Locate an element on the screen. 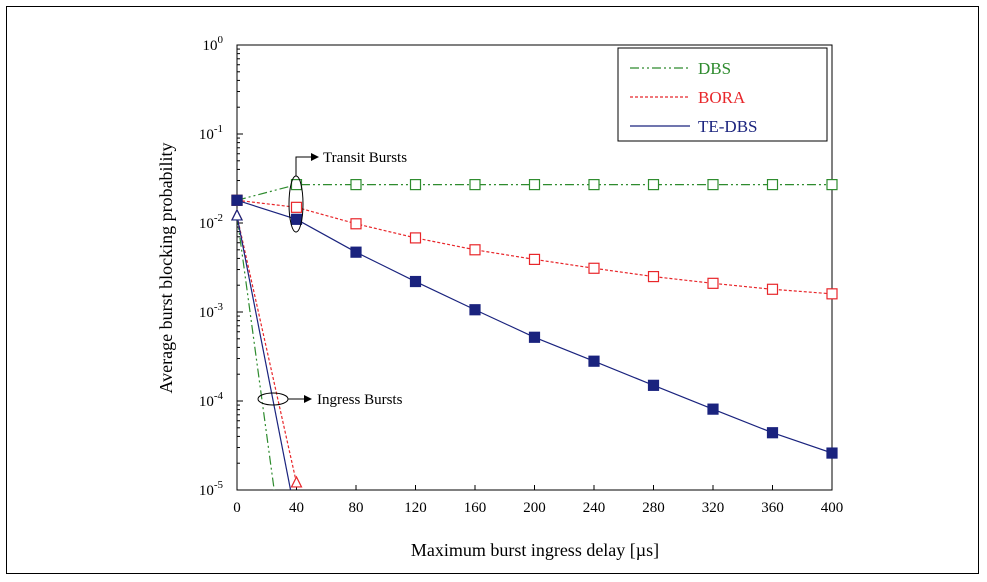 Image resolution: width=987 pixels, height=582 pixels. series-transit-dbs is located at coordinates (534, 192).